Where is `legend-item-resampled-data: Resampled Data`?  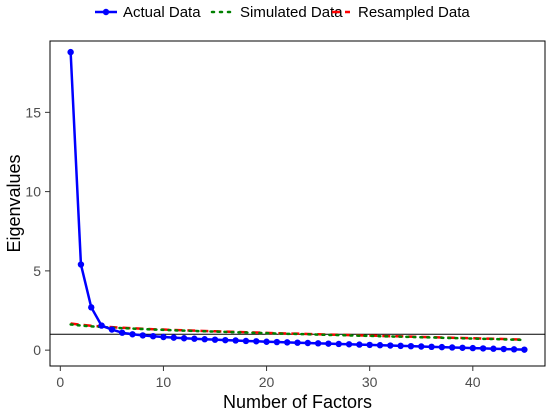
legend-item-resampled-data: Resampled Data is located at coordinates (401, 12).